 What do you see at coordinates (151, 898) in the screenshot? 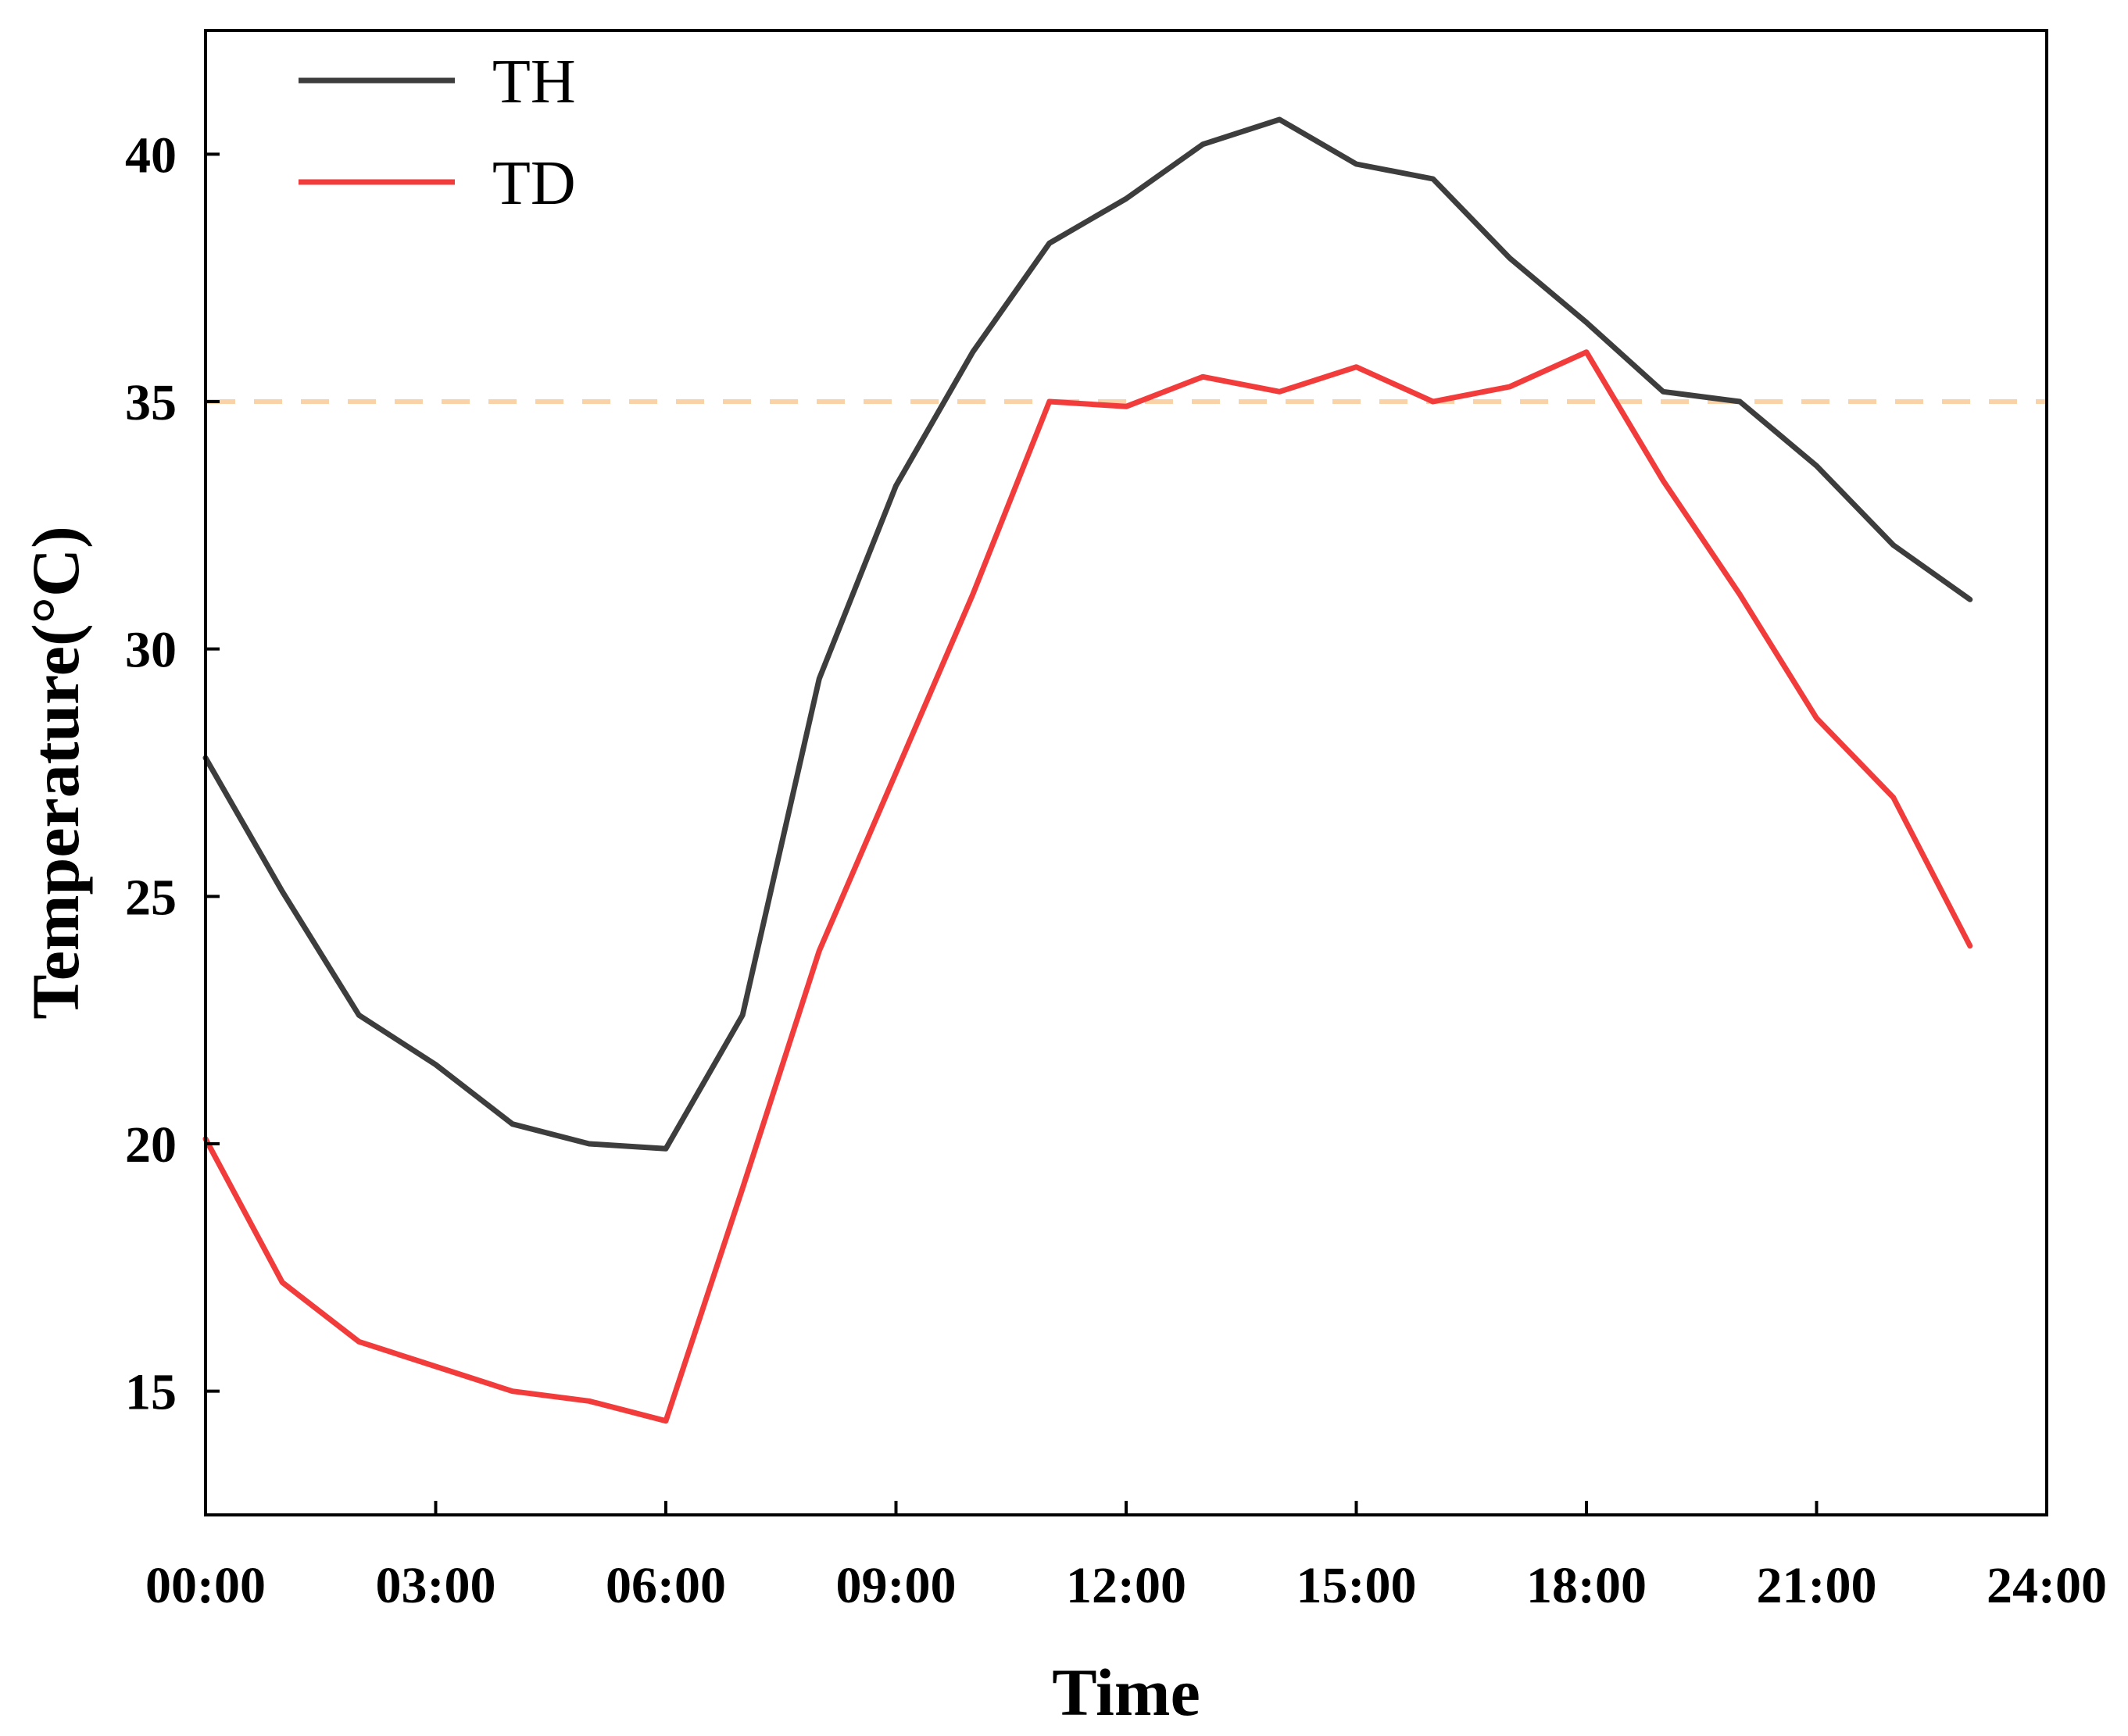
I see `y-tick-label: 25` at bounding box center [151, 898].